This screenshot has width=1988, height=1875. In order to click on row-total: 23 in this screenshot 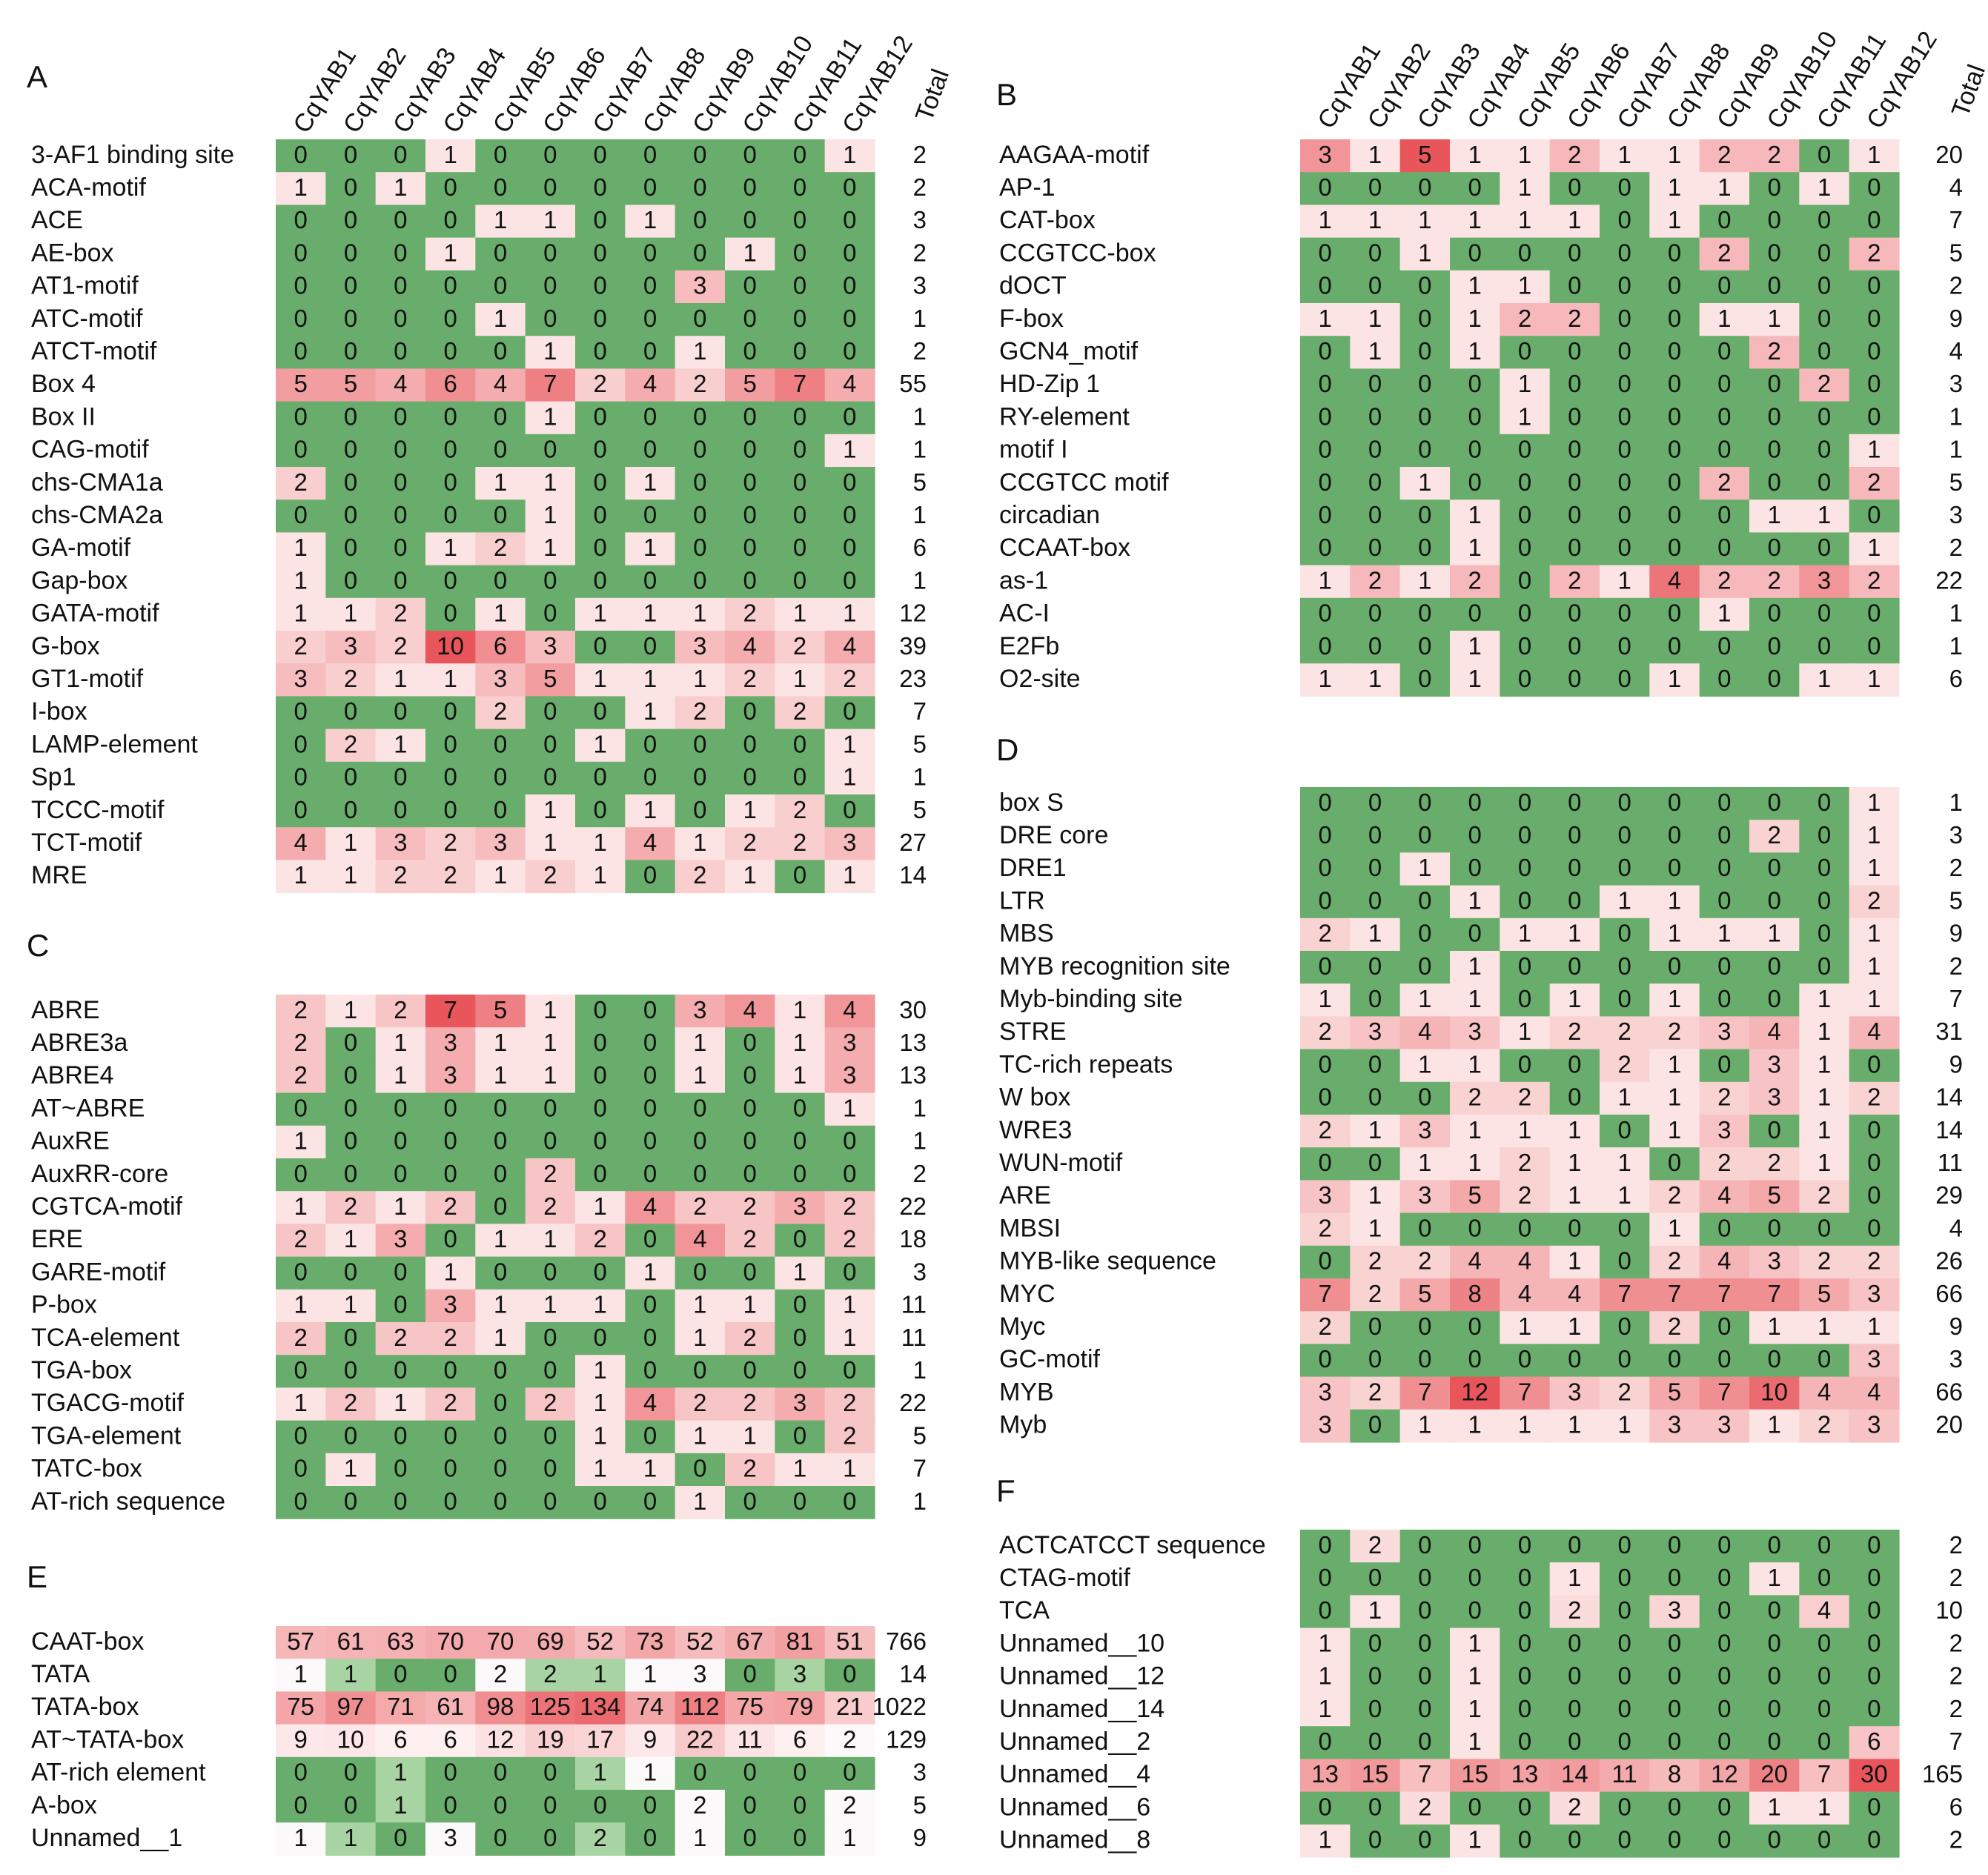, I will do `click(913, 678)`.